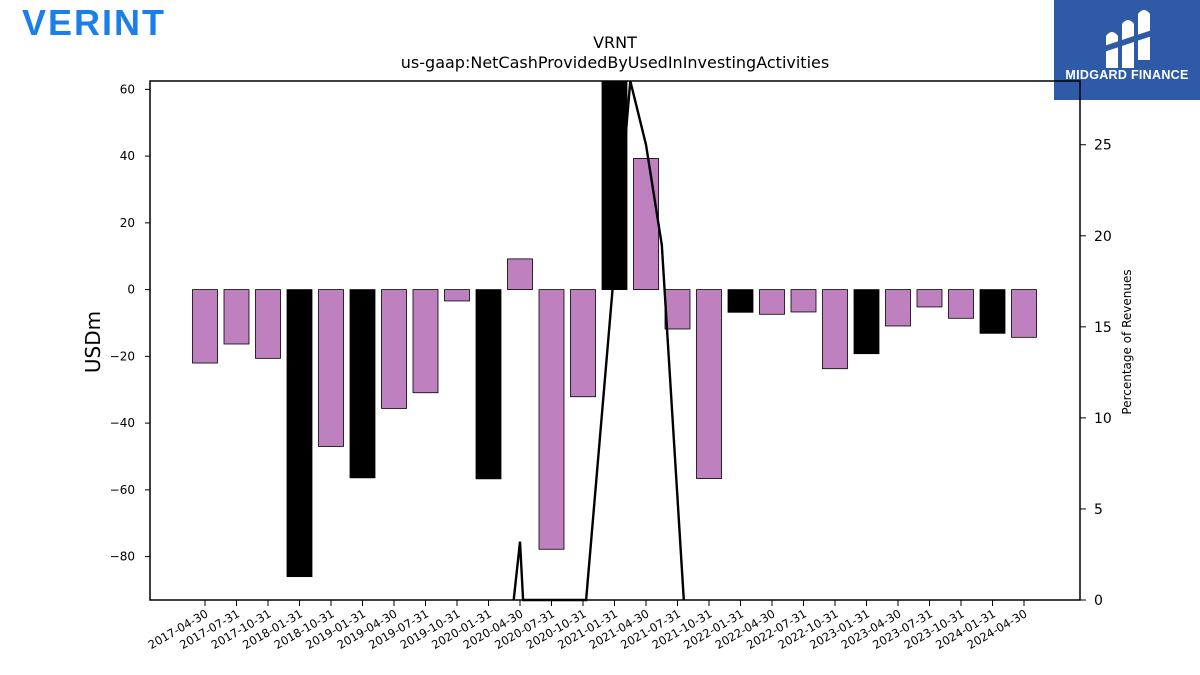 This screenshot has width=1200, height=675. I want to click on y2-tick-label: 25, so click(1103, 146).